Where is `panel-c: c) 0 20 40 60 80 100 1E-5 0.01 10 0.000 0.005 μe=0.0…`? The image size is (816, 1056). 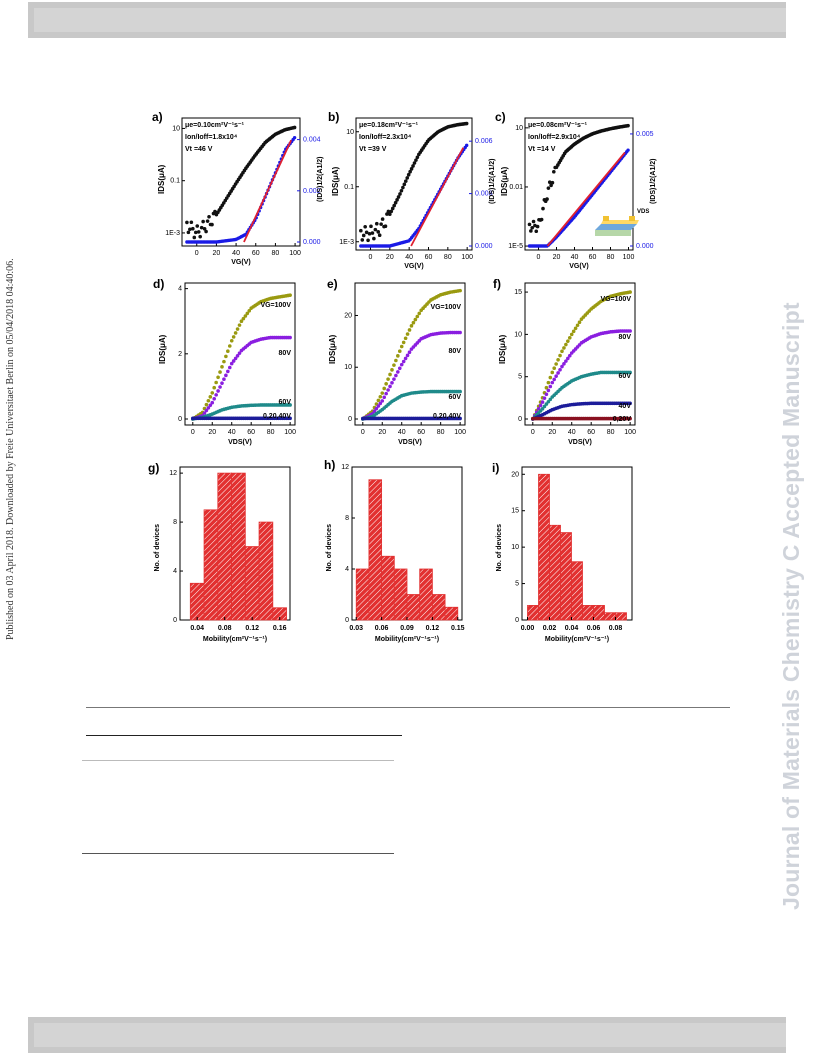 panel-c: c) 0 20 40 60 80 100 1E-5 0.01 10 0.000 0.005 μe=0.0… is located at coordinates (576, 190).